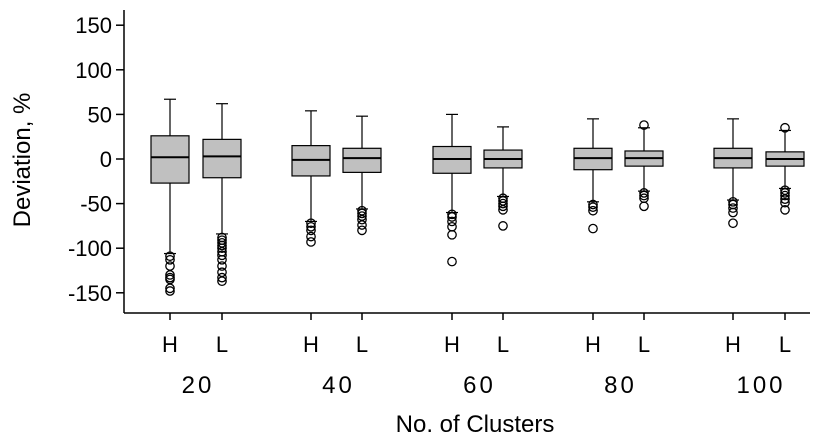  I want to click on box-20-H, so click(170, 197).